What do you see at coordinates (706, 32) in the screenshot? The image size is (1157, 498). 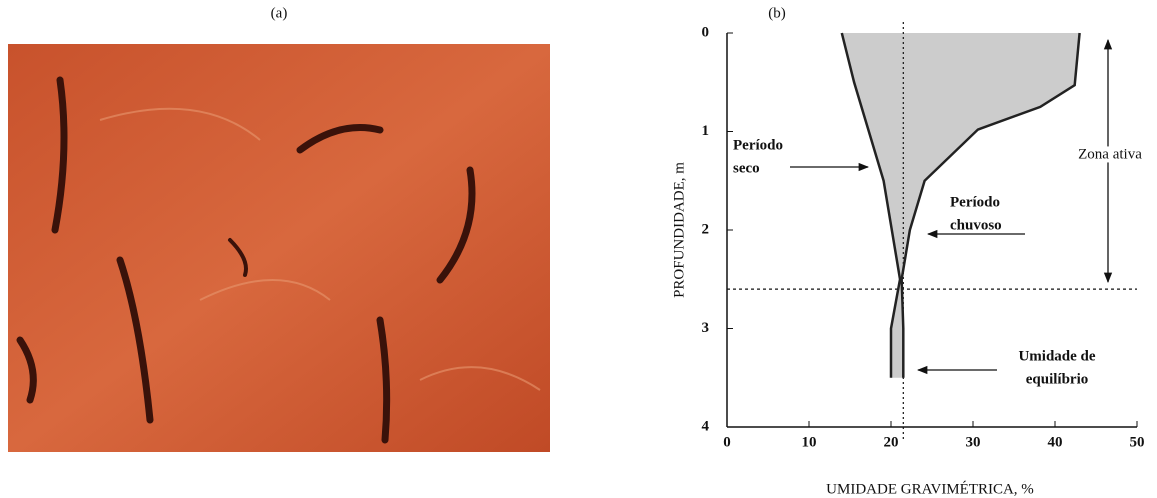 I see `y-tick-label: 0` at bounding box center [706, 32].